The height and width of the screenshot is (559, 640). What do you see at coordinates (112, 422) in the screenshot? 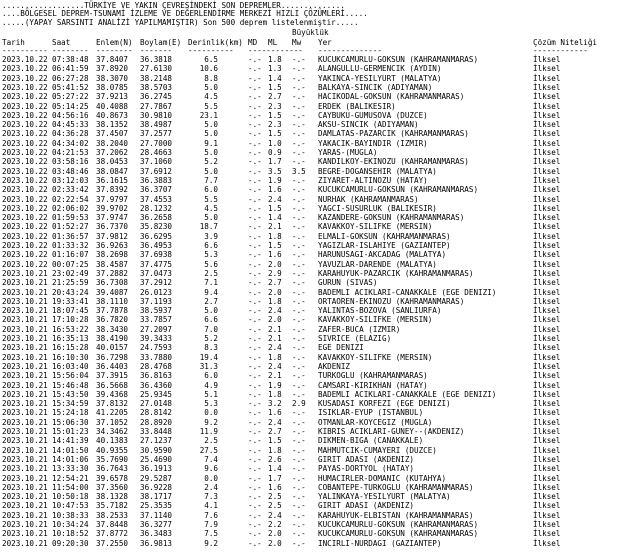
I see `latitude: 37.1052` at bounding box center [112, 422].